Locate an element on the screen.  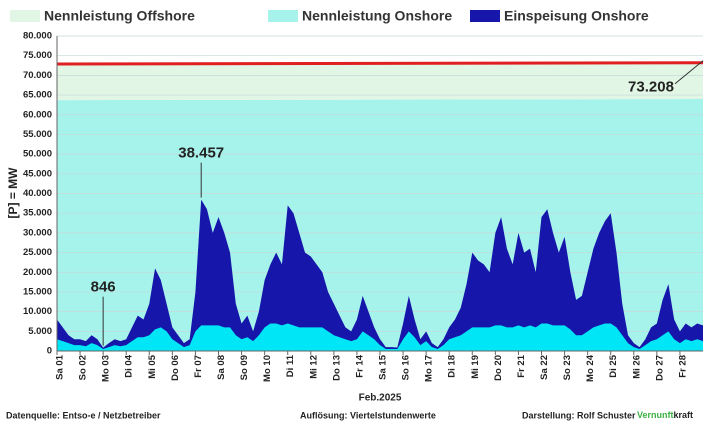
x-tick-label: Di 11 is located at coordinates (290, 365).